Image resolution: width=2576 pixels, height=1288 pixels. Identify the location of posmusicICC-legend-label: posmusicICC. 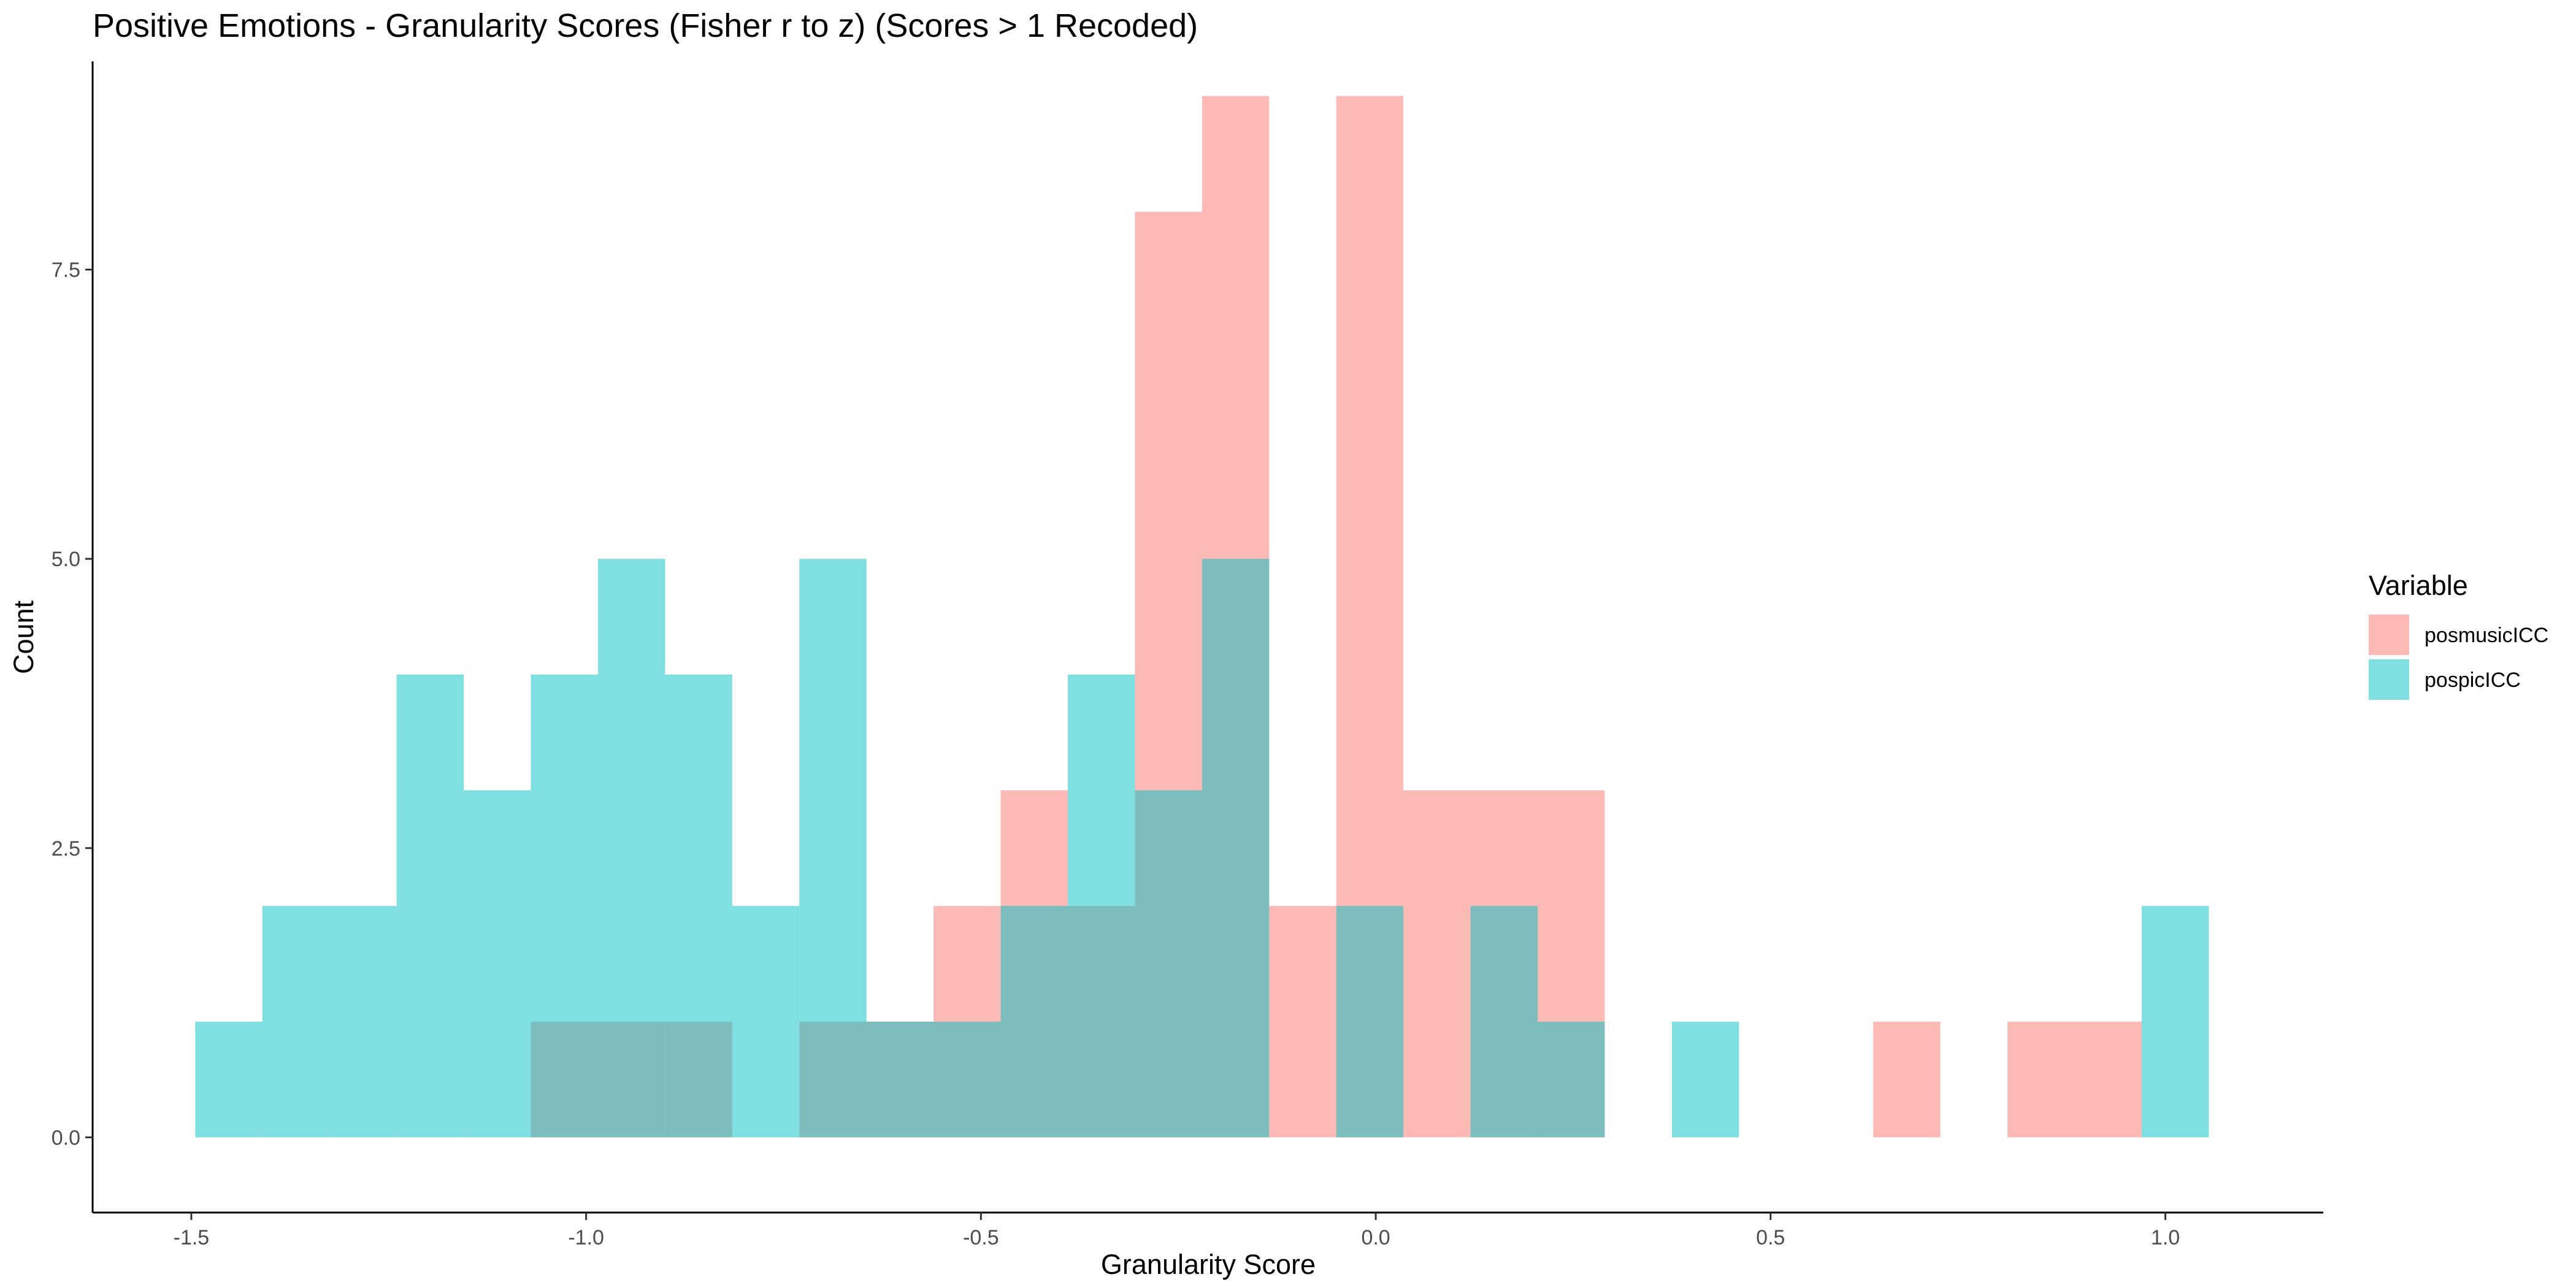
(2486, 635).